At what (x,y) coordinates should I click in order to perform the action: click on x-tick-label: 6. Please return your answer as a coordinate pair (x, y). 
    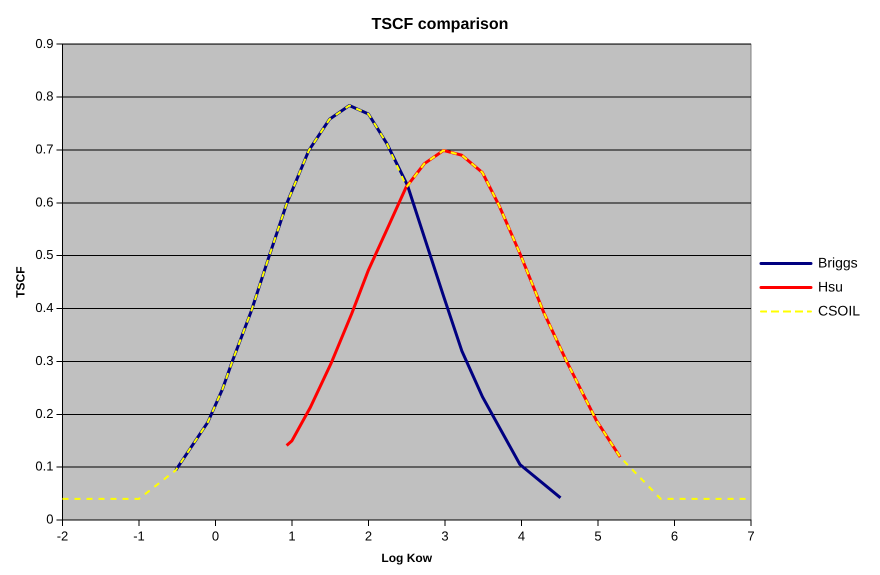
    Looking at the image, I should click on (674, 536).